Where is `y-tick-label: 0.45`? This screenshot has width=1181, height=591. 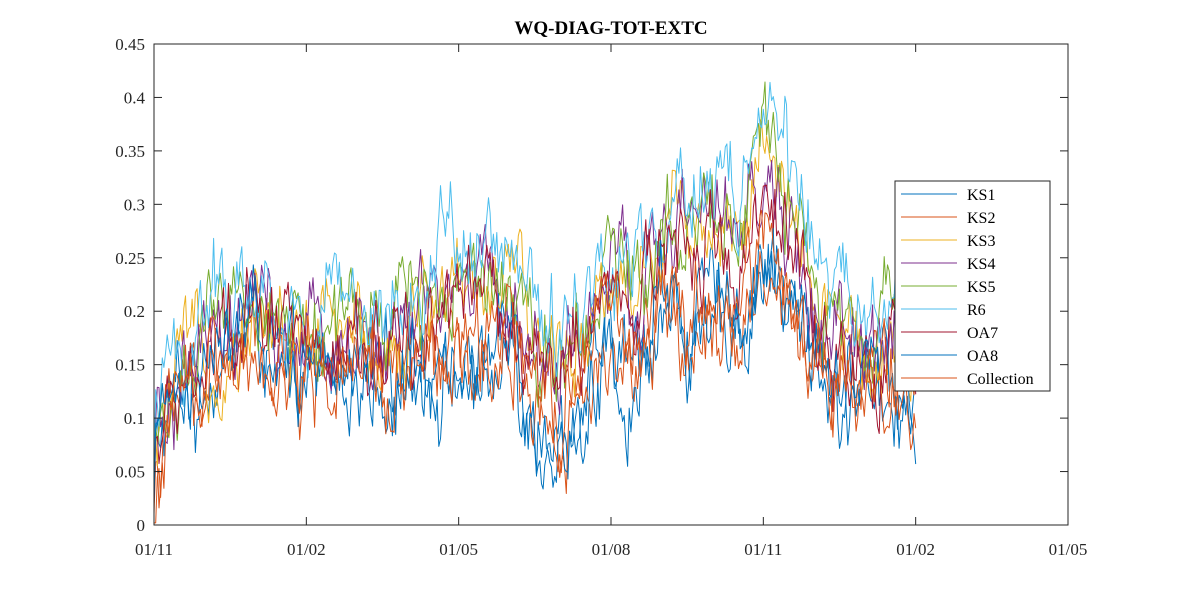
y-tick-label: 0.45 is located at coordinates (130, 44).